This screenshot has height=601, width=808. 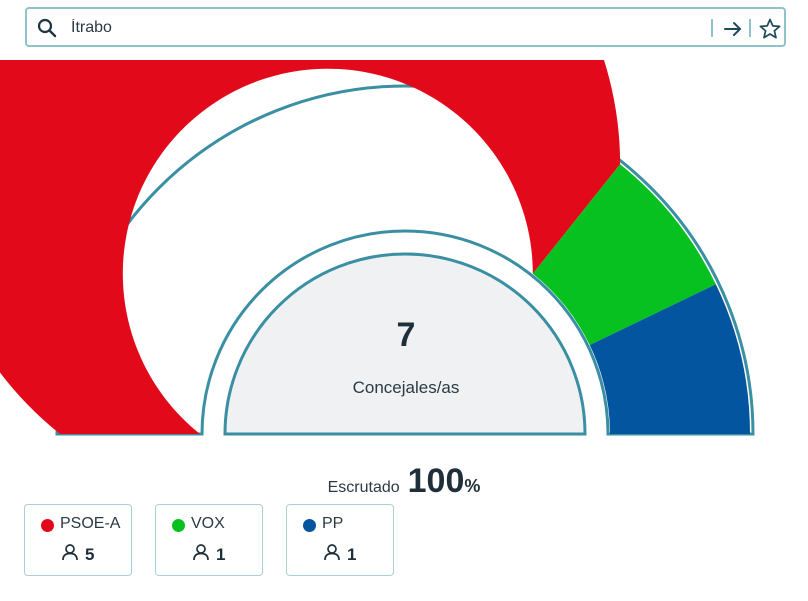 I want to click on seat-sector-pp, so click(x=669, y=359).